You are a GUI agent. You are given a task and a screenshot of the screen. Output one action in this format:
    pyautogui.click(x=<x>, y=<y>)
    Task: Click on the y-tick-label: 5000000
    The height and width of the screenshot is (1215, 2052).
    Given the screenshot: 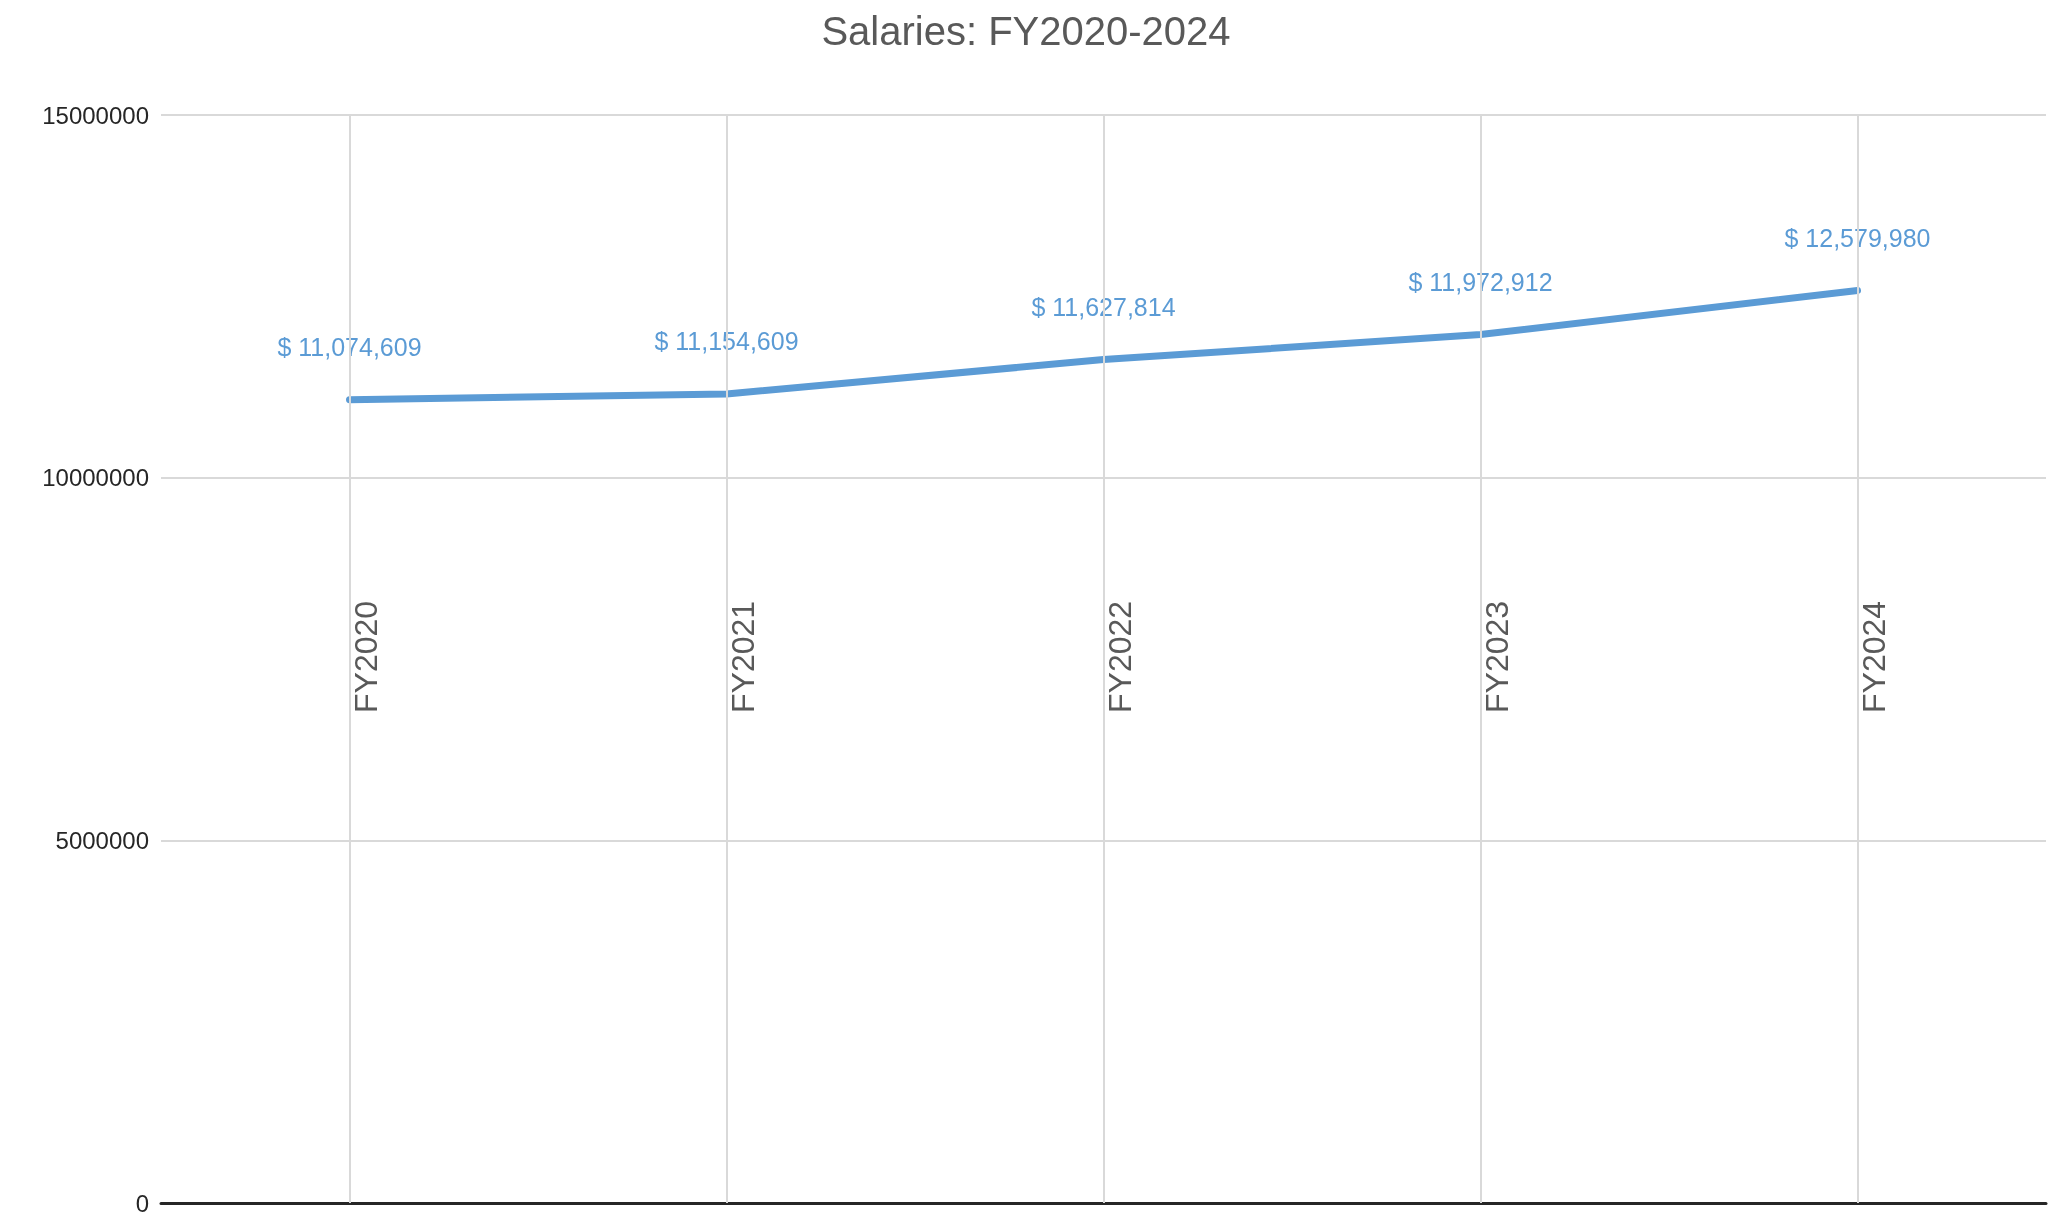 What is the action you would take?
    pyautogui.click(x=102, y=840)
    